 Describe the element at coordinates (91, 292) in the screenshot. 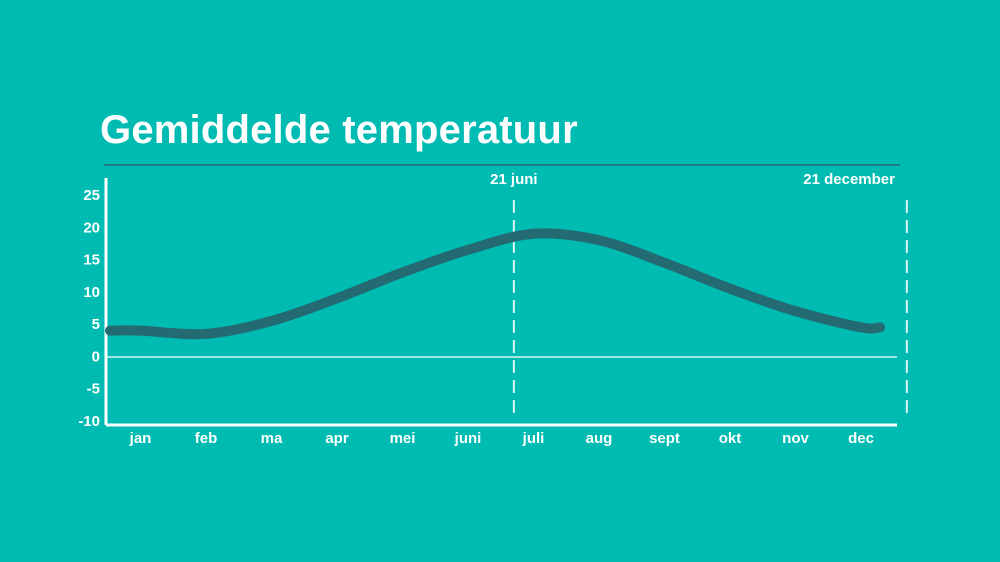

I see `y-tick-label: 10` at that location.